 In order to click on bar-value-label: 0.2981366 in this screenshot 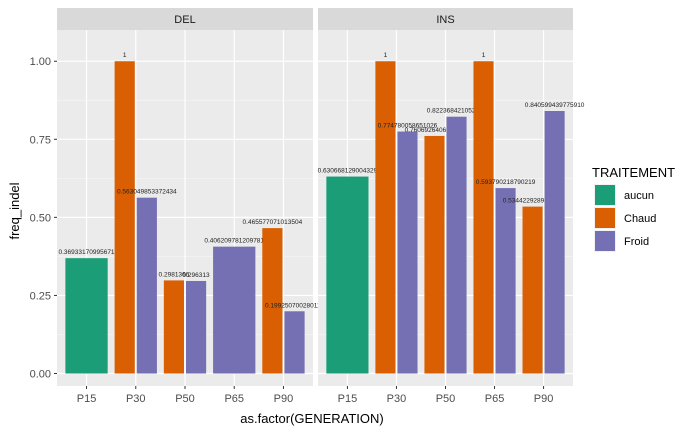, I will do `click(174, 274)`.